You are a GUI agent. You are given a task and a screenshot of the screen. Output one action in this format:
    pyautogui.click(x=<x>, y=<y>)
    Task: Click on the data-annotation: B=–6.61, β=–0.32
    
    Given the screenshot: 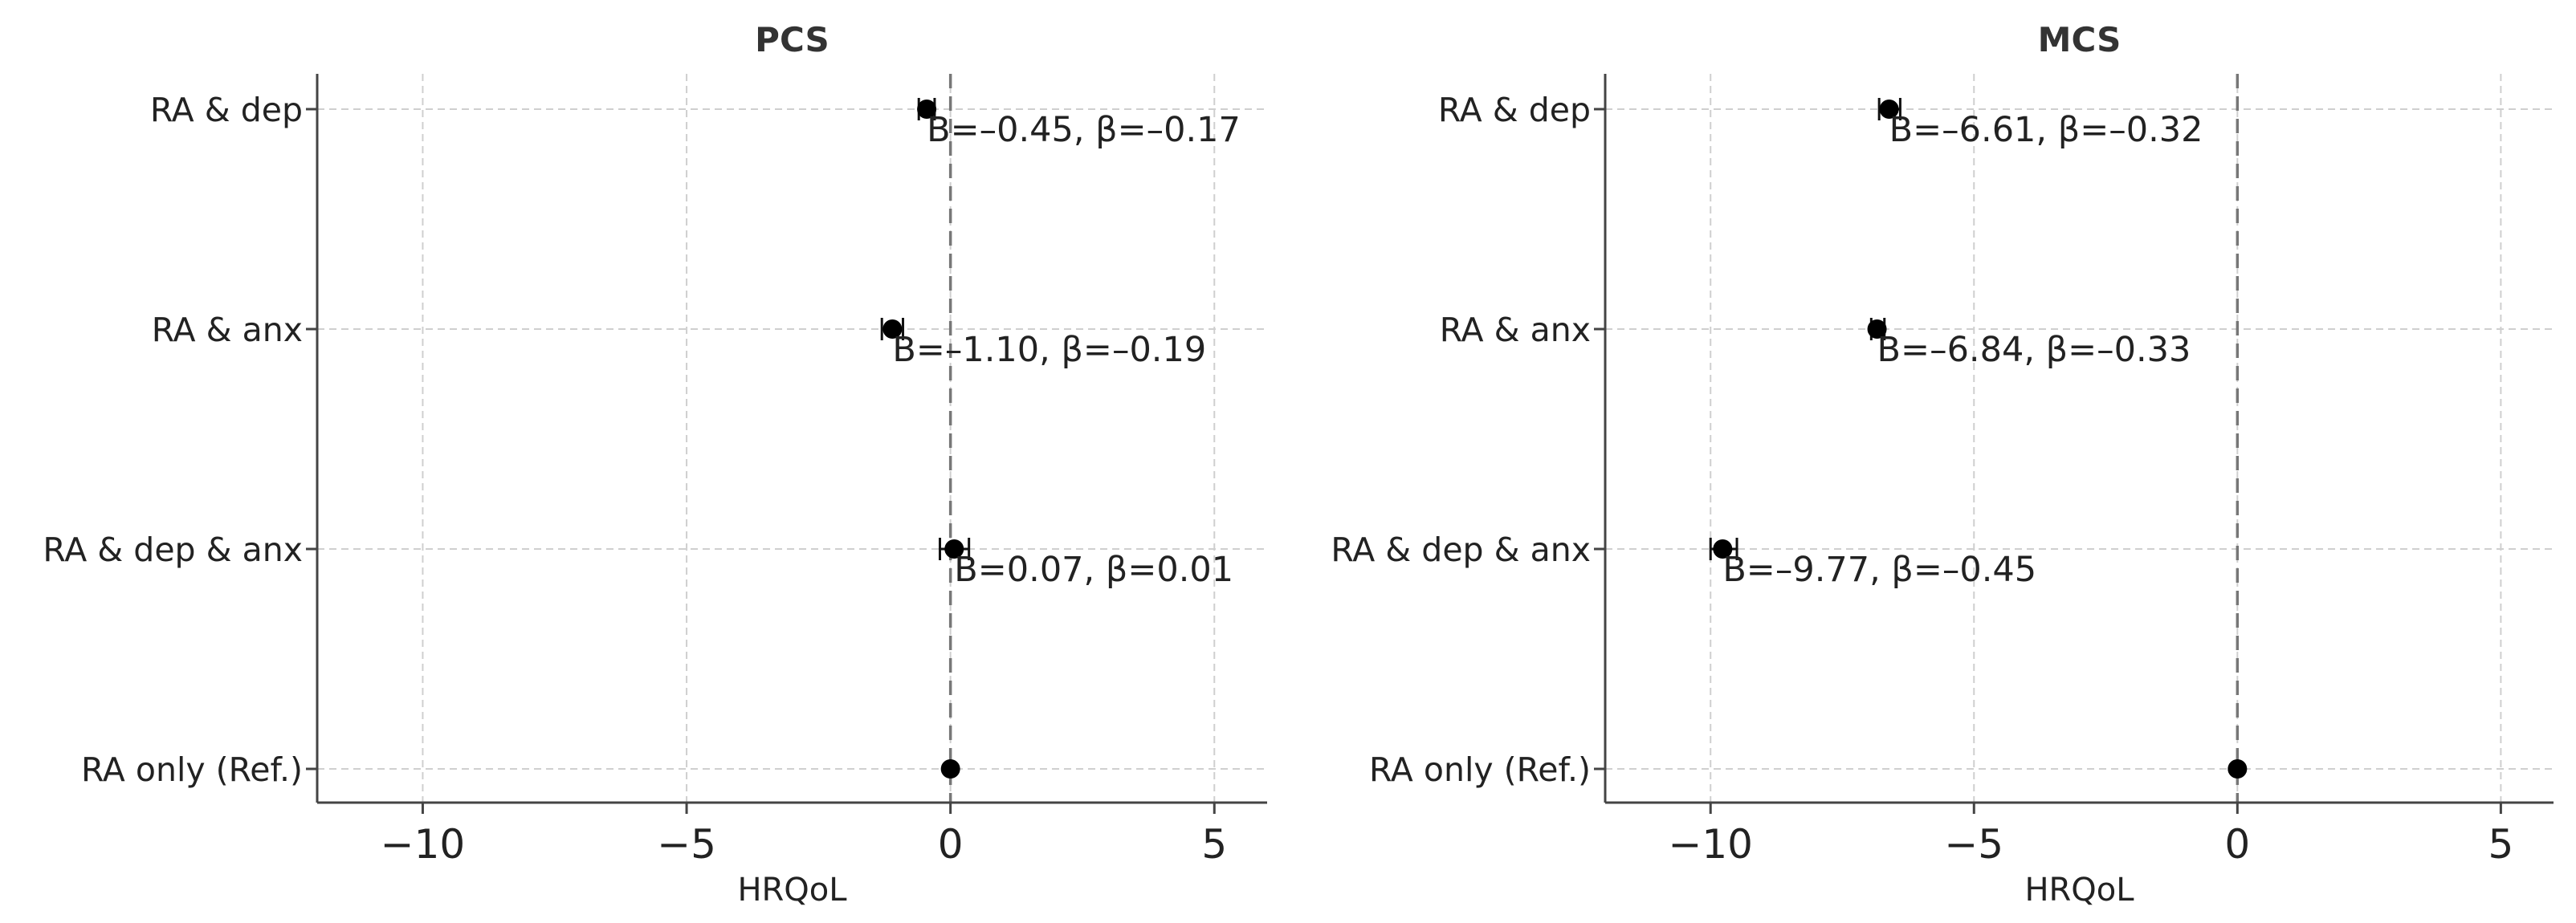 What is the action you would take?
    pyautogui.click(x=2046, y=130)
    